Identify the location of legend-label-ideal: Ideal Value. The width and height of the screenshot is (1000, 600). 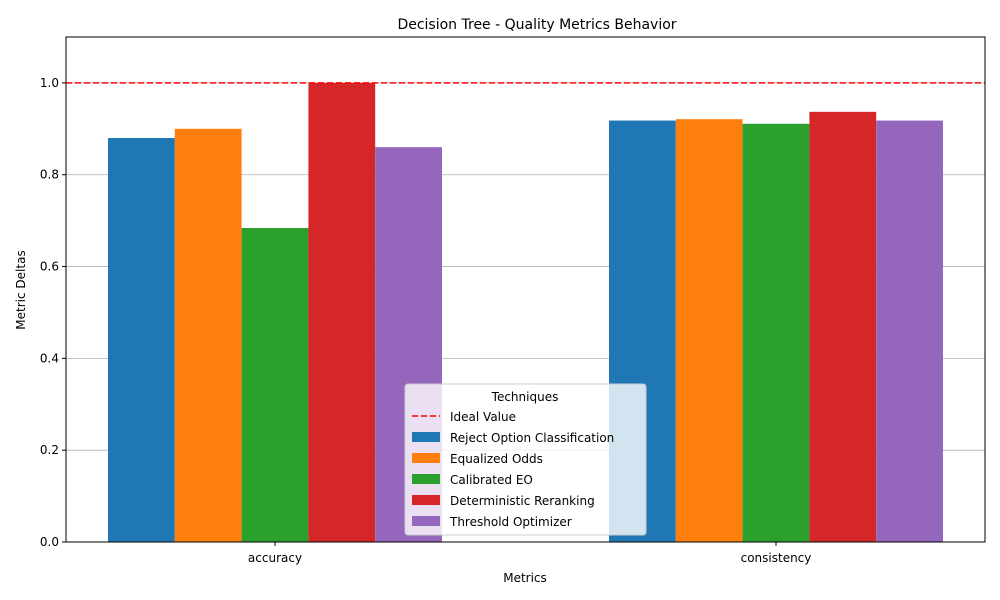
(483, 417).